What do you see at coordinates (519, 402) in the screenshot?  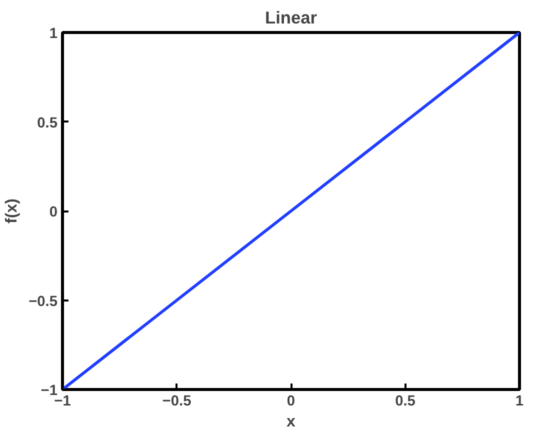 I see `x-tick-label: 1` at bounding box center [519, 402].